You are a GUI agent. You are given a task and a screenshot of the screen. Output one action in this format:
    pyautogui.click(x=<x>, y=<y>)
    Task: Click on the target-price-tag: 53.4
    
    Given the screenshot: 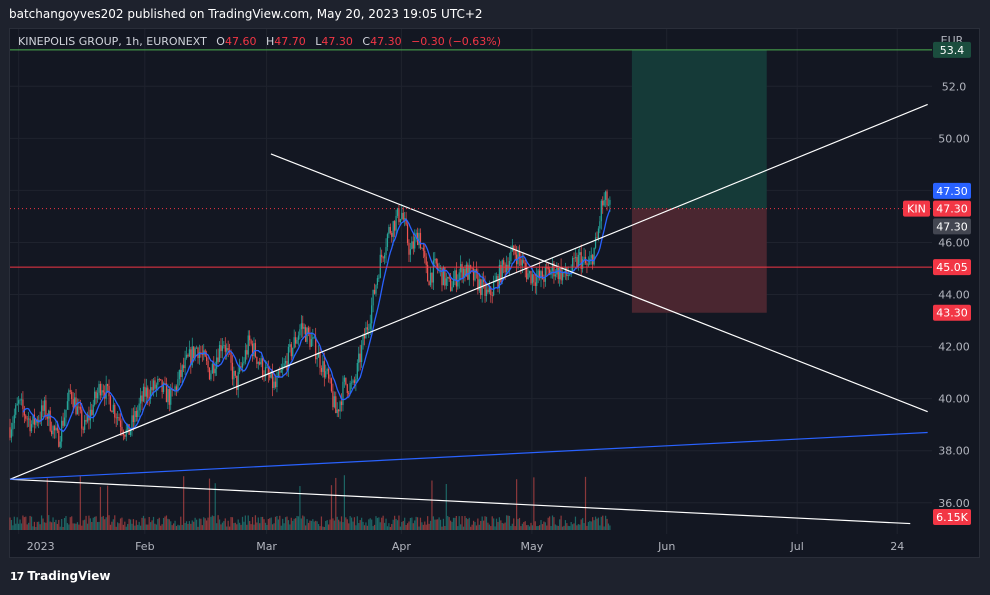 What is the action you would take?
    pyautogui.click(x=952, y=50)
    